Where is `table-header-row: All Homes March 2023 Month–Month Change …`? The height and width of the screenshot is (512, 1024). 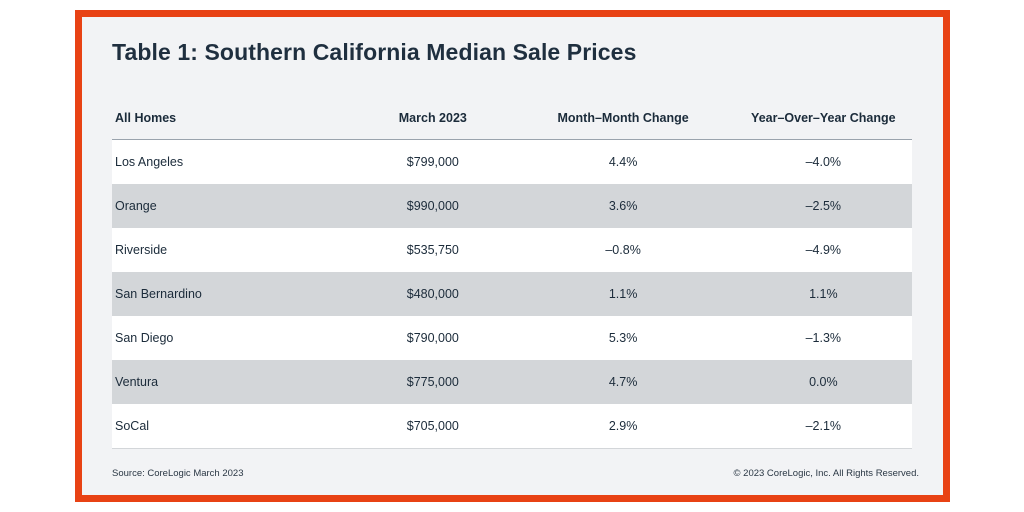 table-header-row: All Homes March 2023 Month–Month Change … is located at coordinates (512, 118).